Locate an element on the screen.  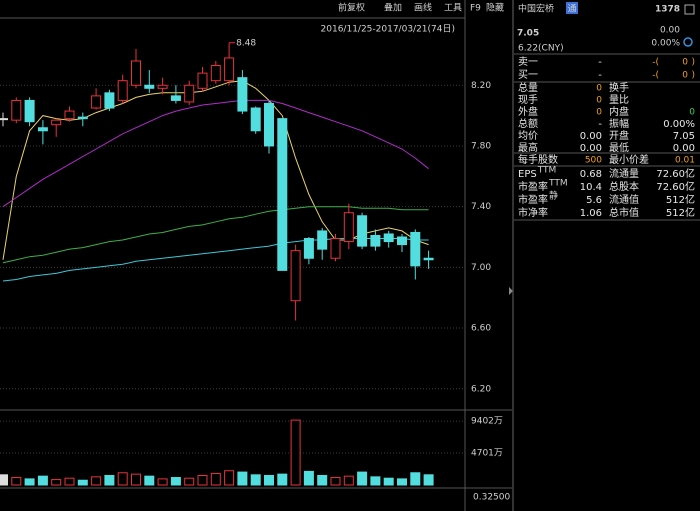
field-value: 10.4 is located at coordinates (591, 187).